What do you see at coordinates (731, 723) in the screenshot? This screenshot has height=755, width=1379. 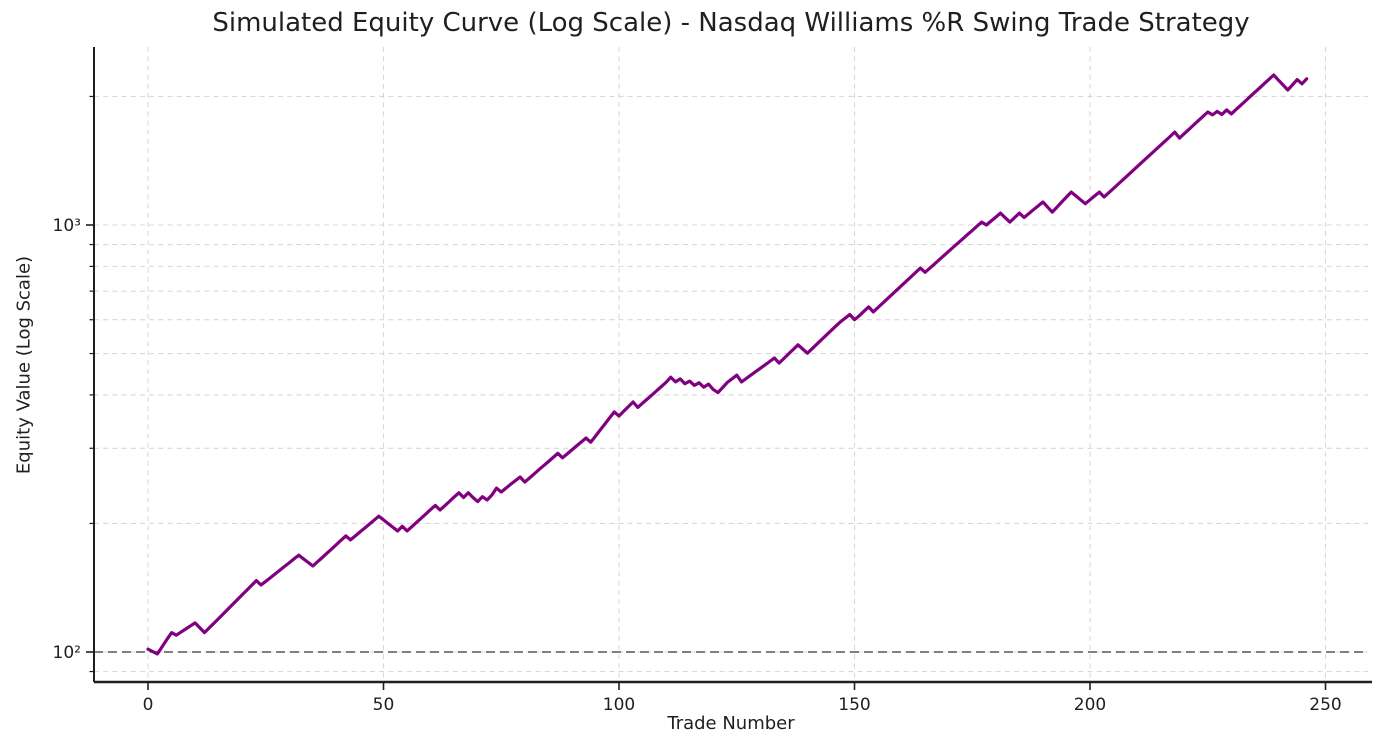 I see `x-axis-label: Trade Number` at bounding box center [731, 723].